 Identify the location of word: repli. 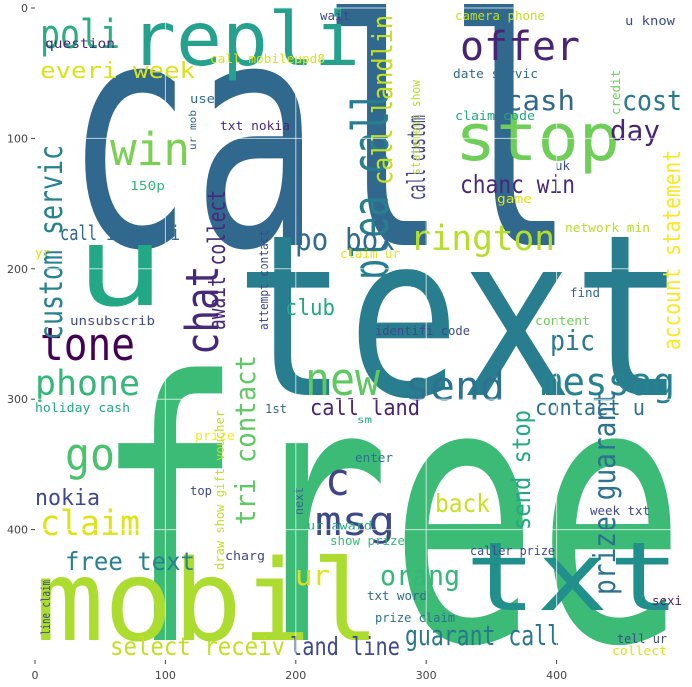
(245, 41).